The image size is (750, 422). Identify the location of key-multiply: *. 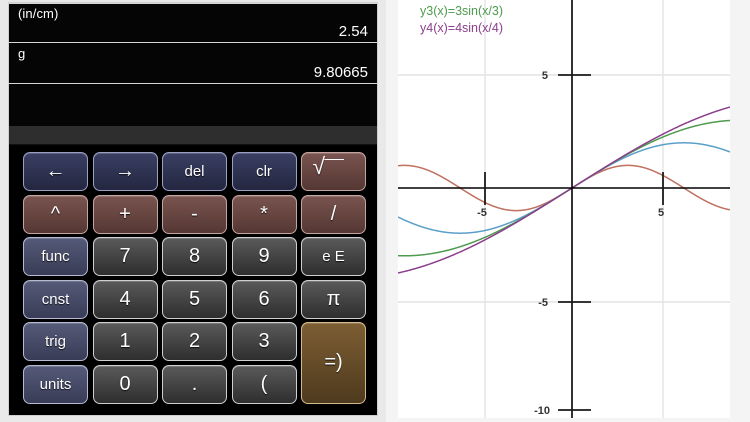
(264, 214).